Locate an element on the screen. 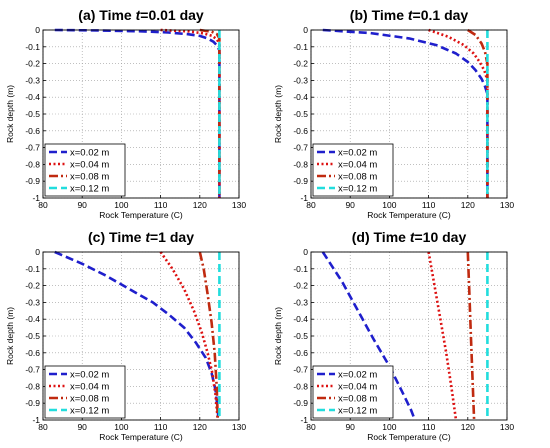 This screenshot has height=448, width=550. chart-title-prefix: (d) Time is located at coordinates (381, 237).